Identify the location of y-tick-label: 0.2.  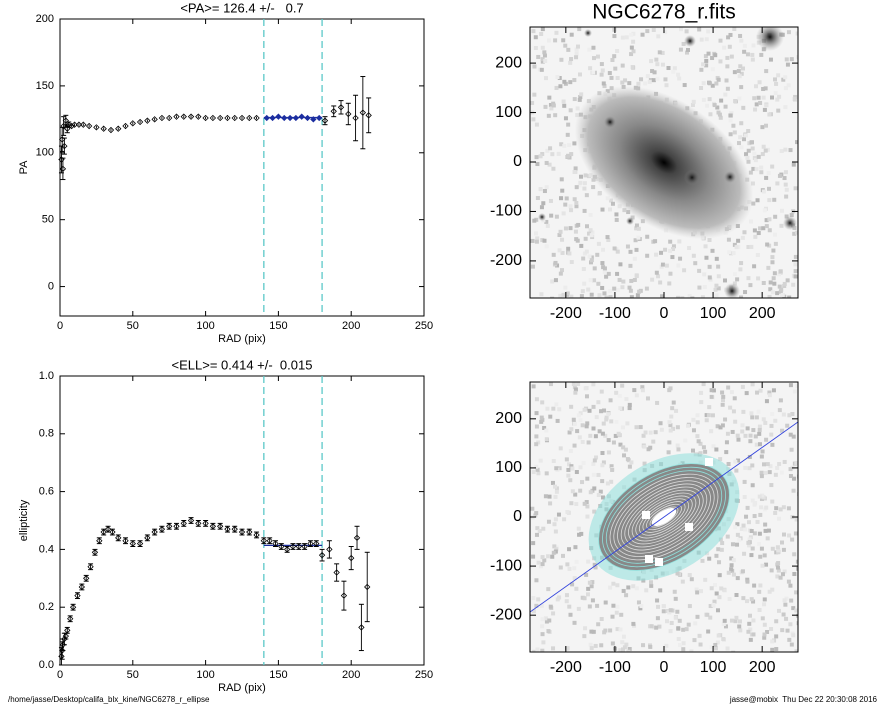
(46, 607).